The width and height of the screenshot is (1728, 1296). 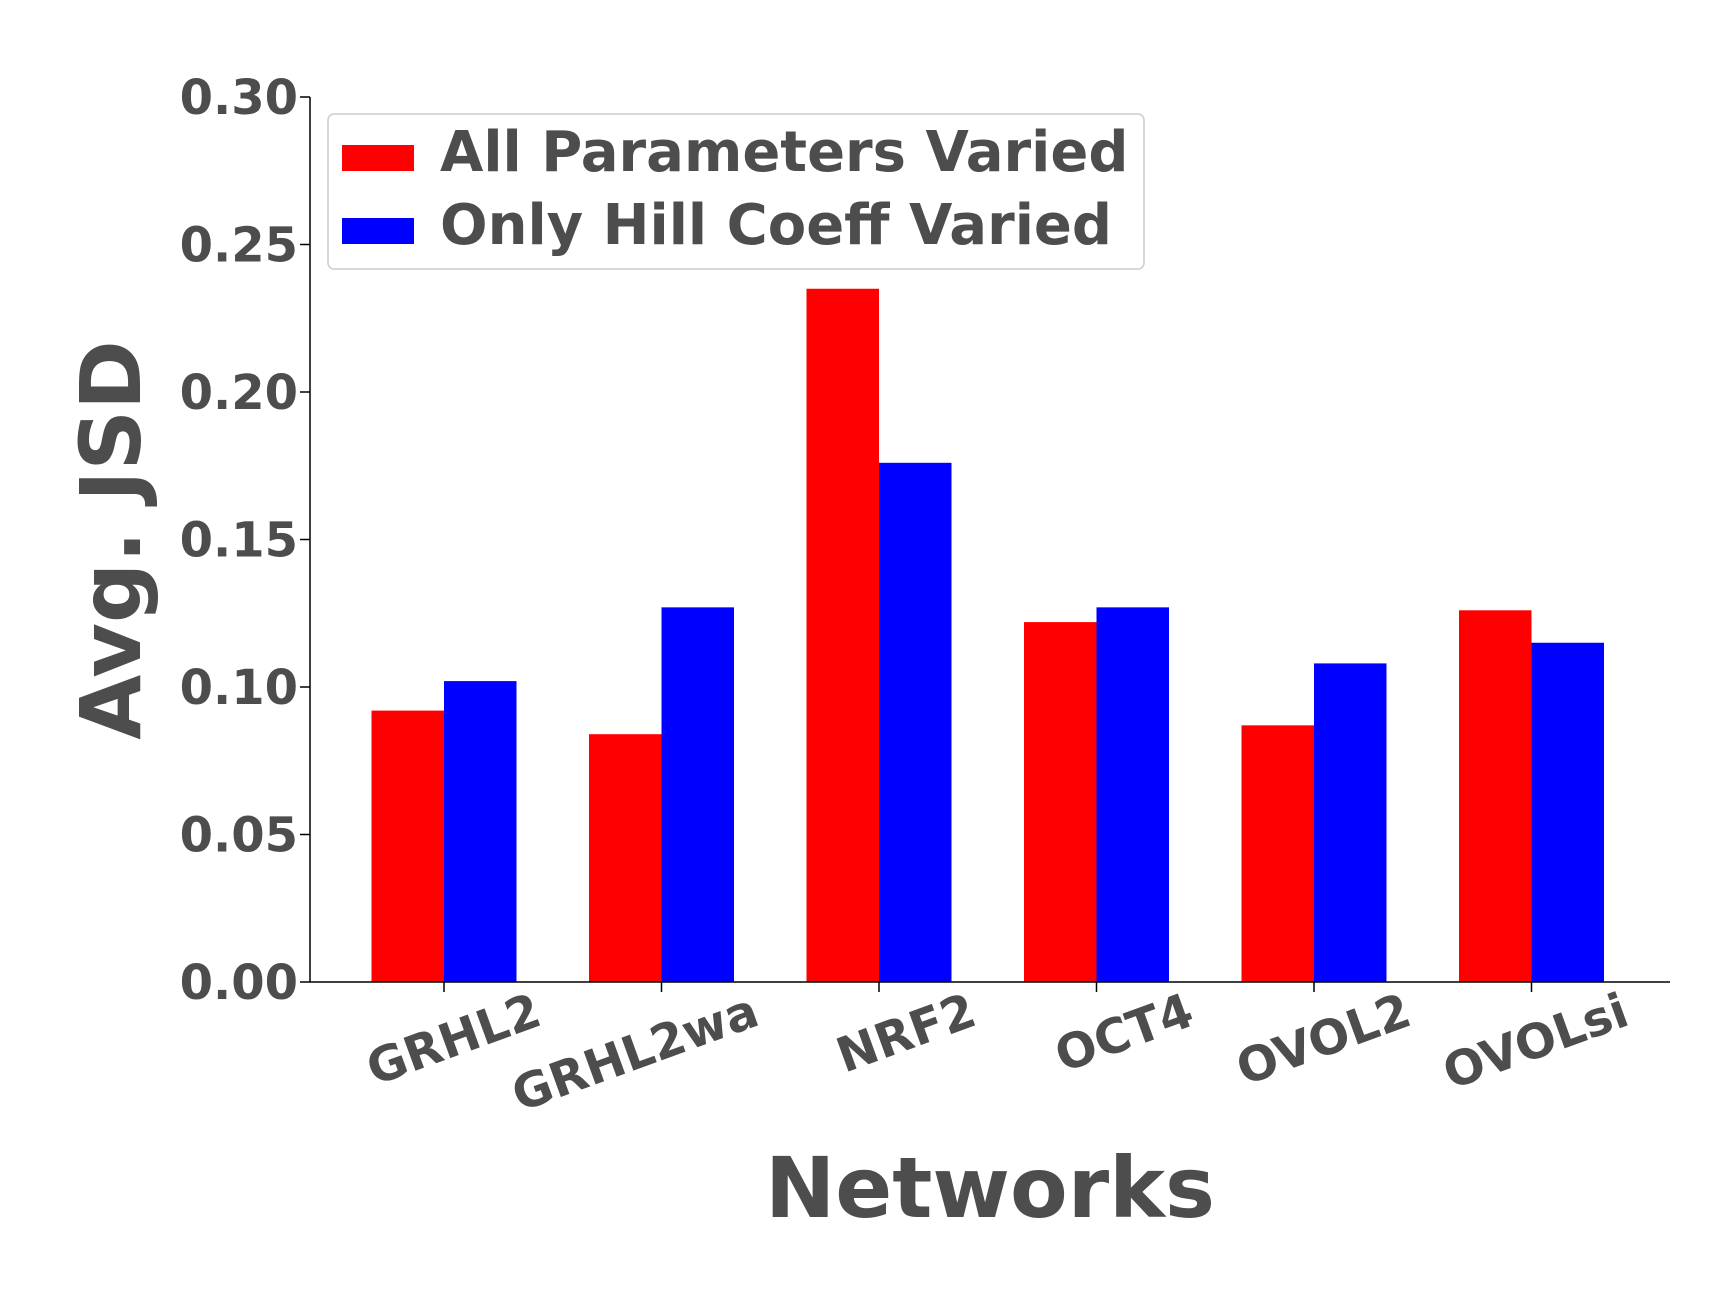 What do you see at coordinates (480, 831) in the screenshot?
I see `bar-hill-coeff-grhl2` at bounding box center [480, 831].